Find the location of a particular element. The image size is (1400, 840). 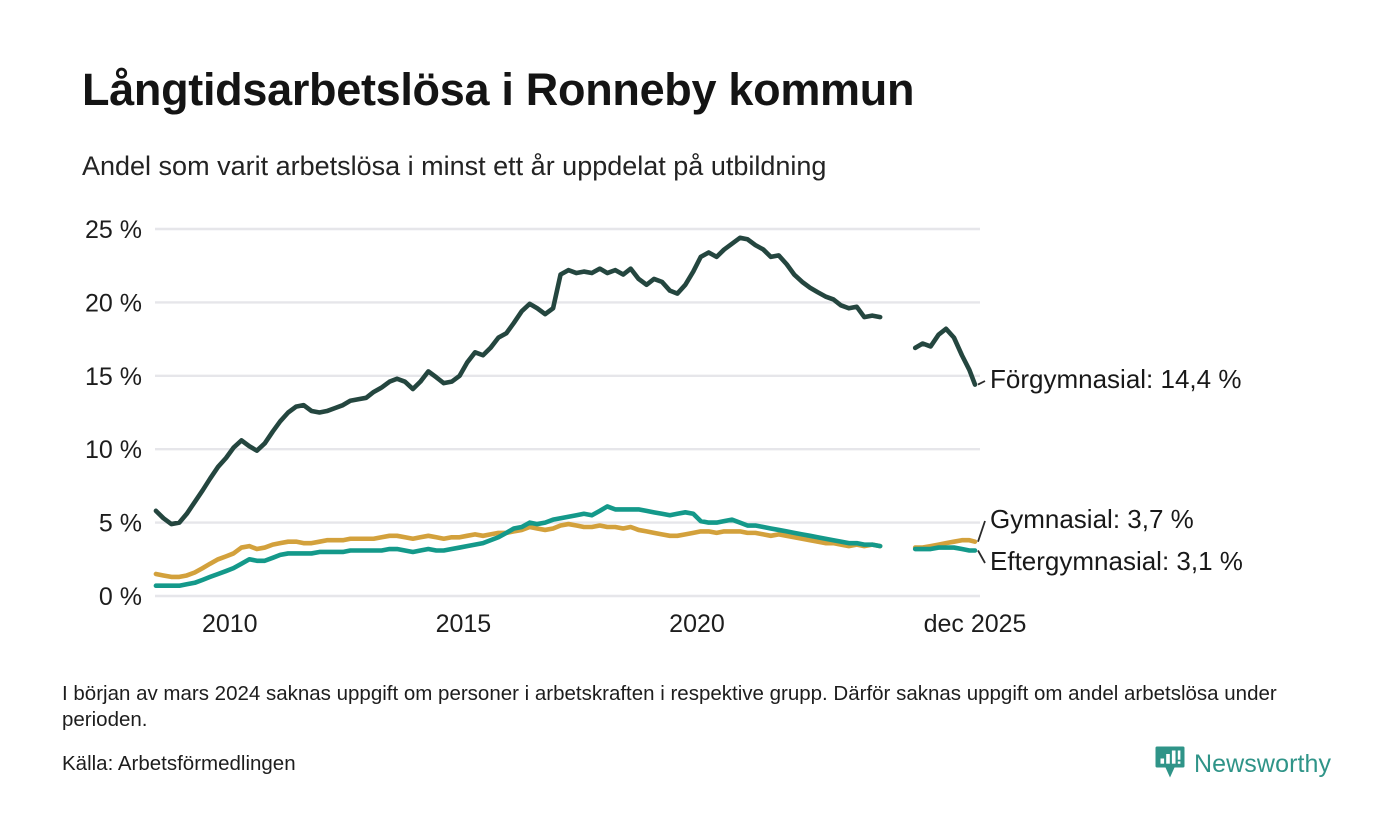

newsworthy-logo: Newsworthy is located at coordinates (1243, 764).